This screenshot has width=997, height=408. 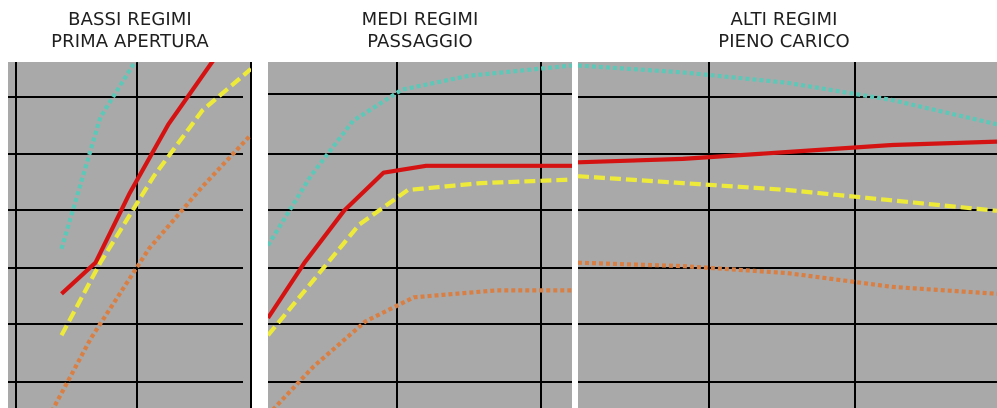 I want to click on chart-title-3: ALTI REGIMI PIENO CARICO, so click(x=784, y=31).